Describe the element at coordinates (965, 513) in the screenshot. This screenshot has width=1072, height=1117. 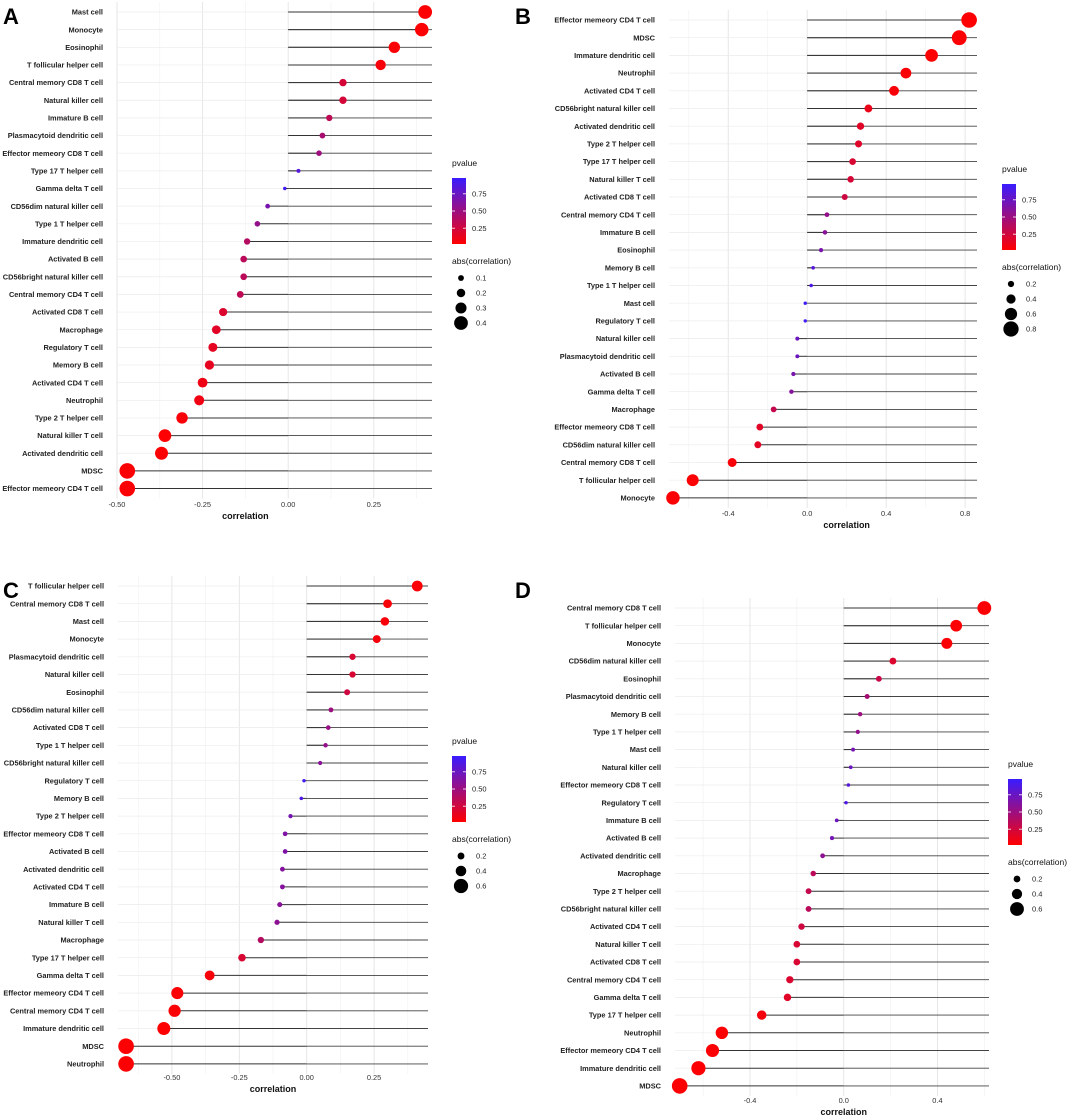
I see `x-tick-label: 0.8` at that location.